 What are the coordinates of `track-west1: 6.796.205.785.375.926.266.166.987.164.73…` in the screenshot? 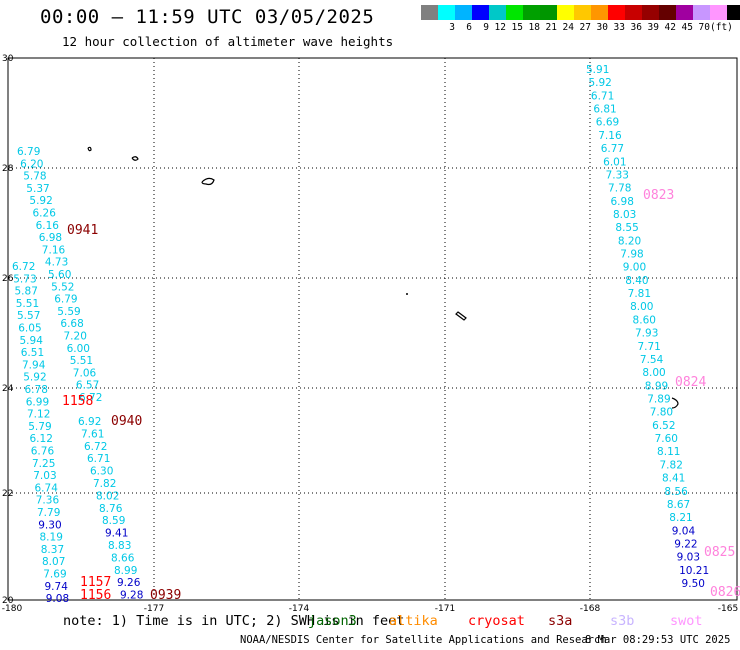 It's located at (59, 275).